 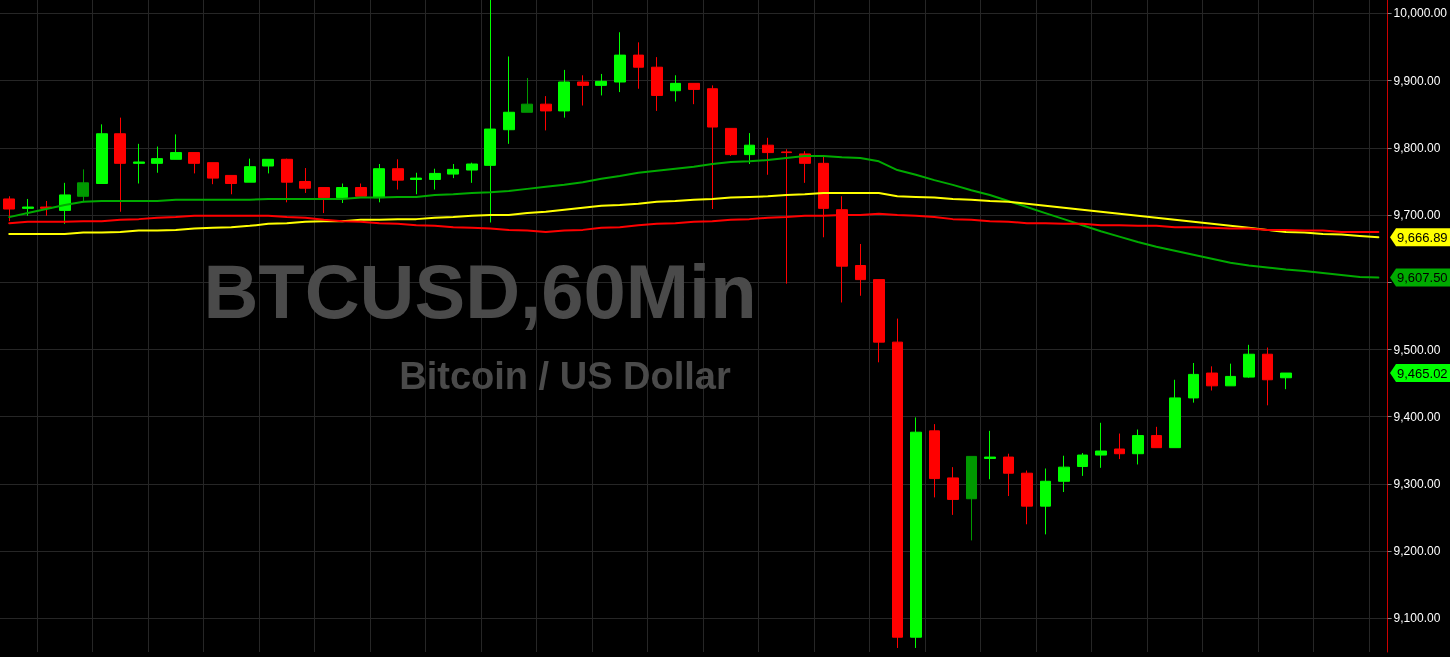 I want to click on y-tick-label: 10,000.00, so click(x=1420, y=13).